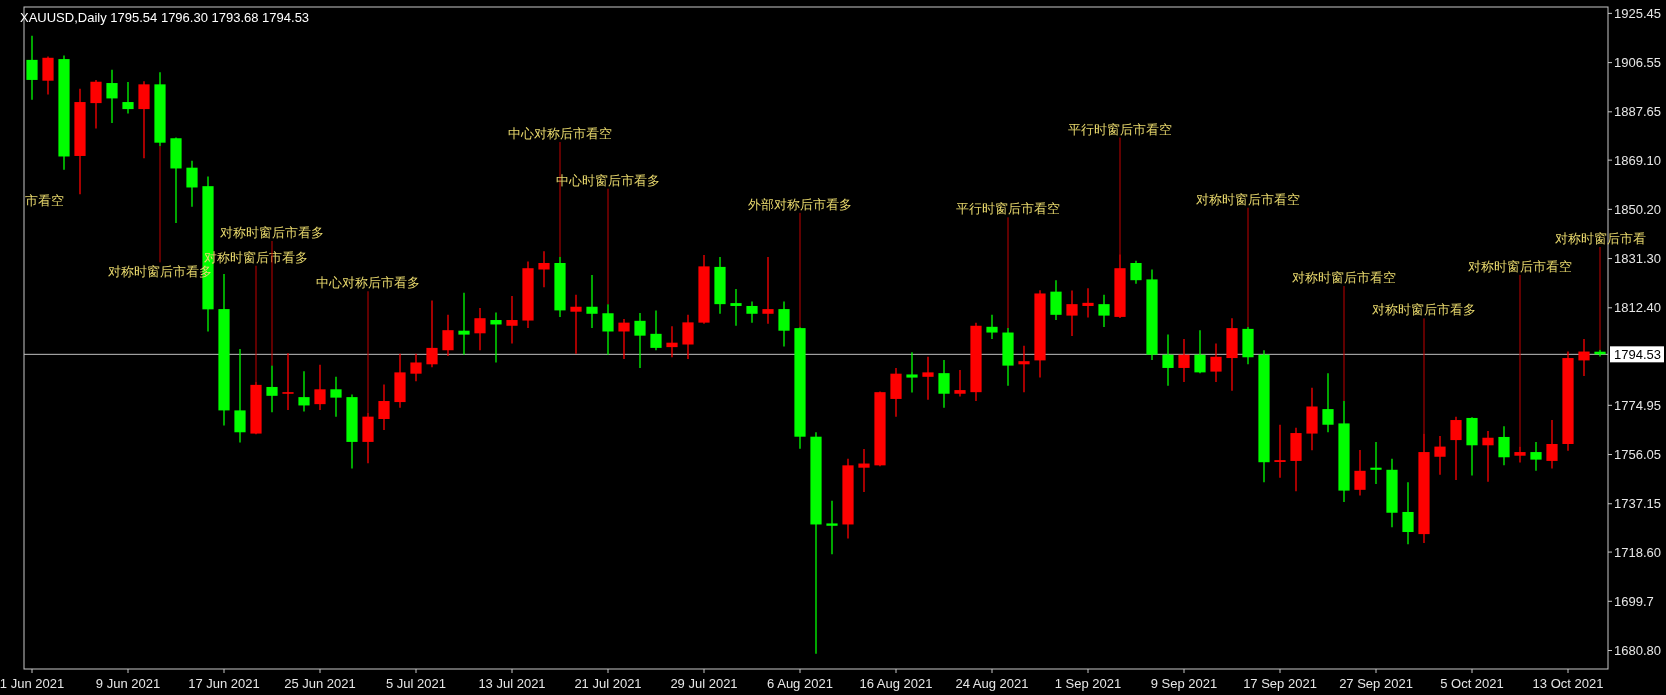  Describe the element at coordinates (368, 283) in the screenshot. I see `annotation: 中心对称后市看多` at that location.